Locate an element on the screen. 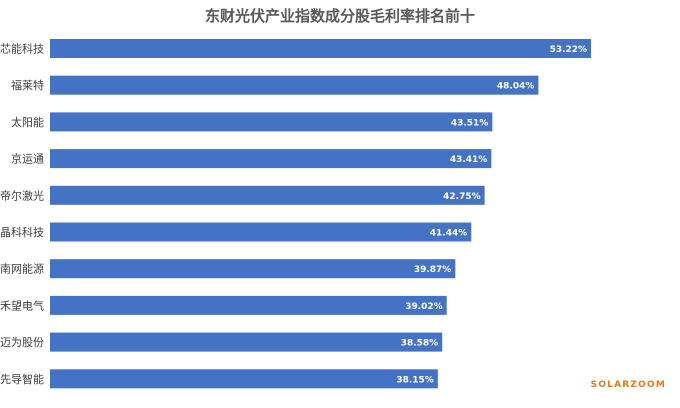 This screenshot has height=408, width=680. value-label: 38.15% is located at coordinates (415, 380).